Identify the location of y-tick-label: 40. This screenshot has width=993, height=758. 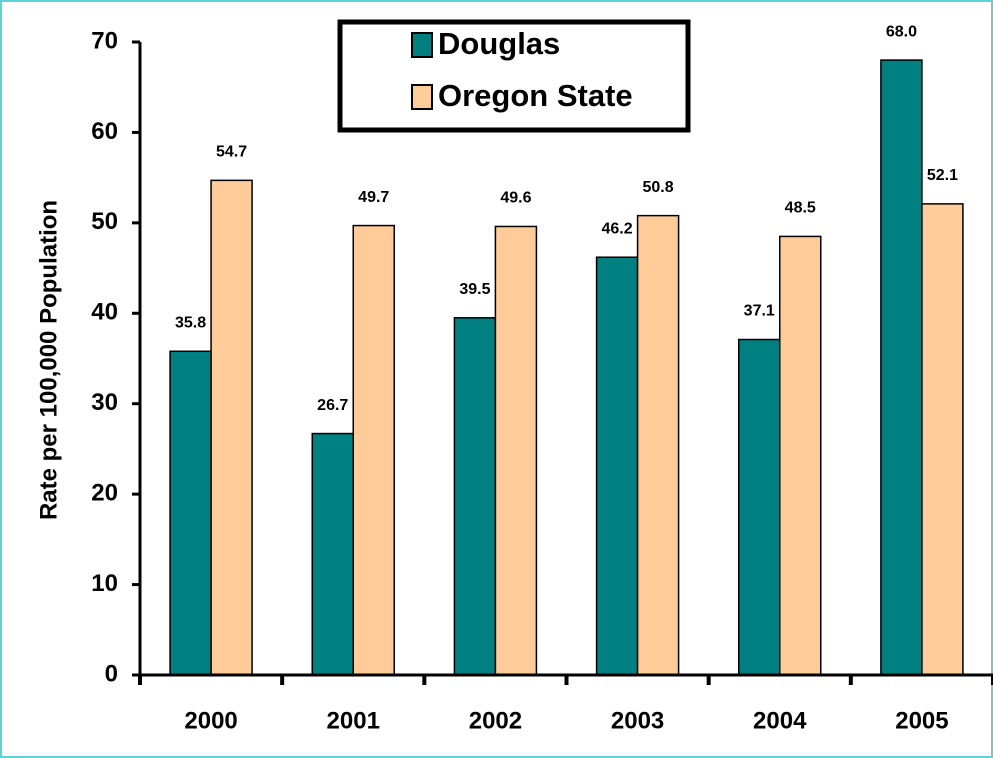
(104, 312).